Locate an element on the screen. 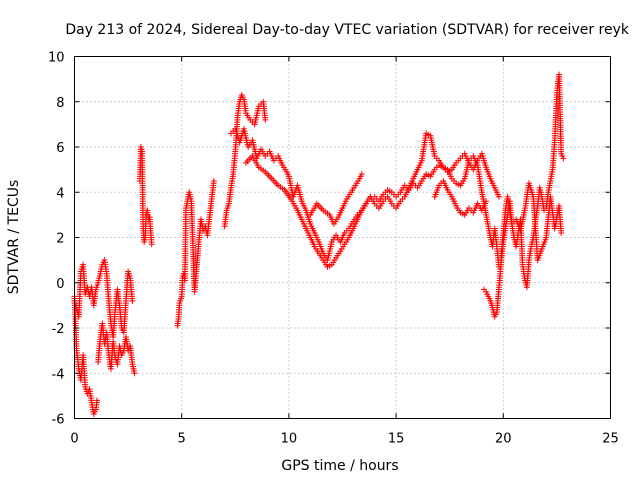  x-tick-label: 10 is located at coordinates (289, 439).